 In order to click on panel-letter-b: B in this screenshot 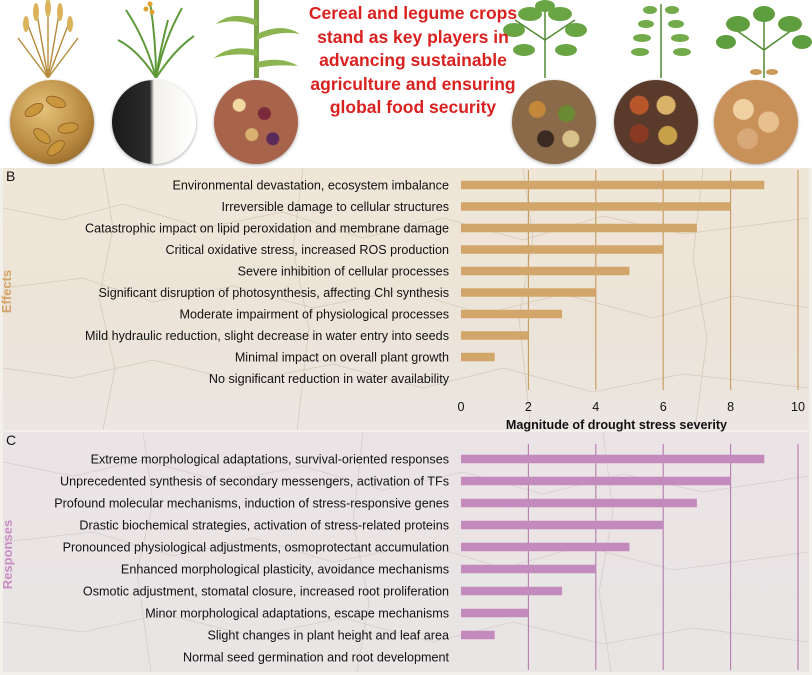, I will do `click(11, 176)`.